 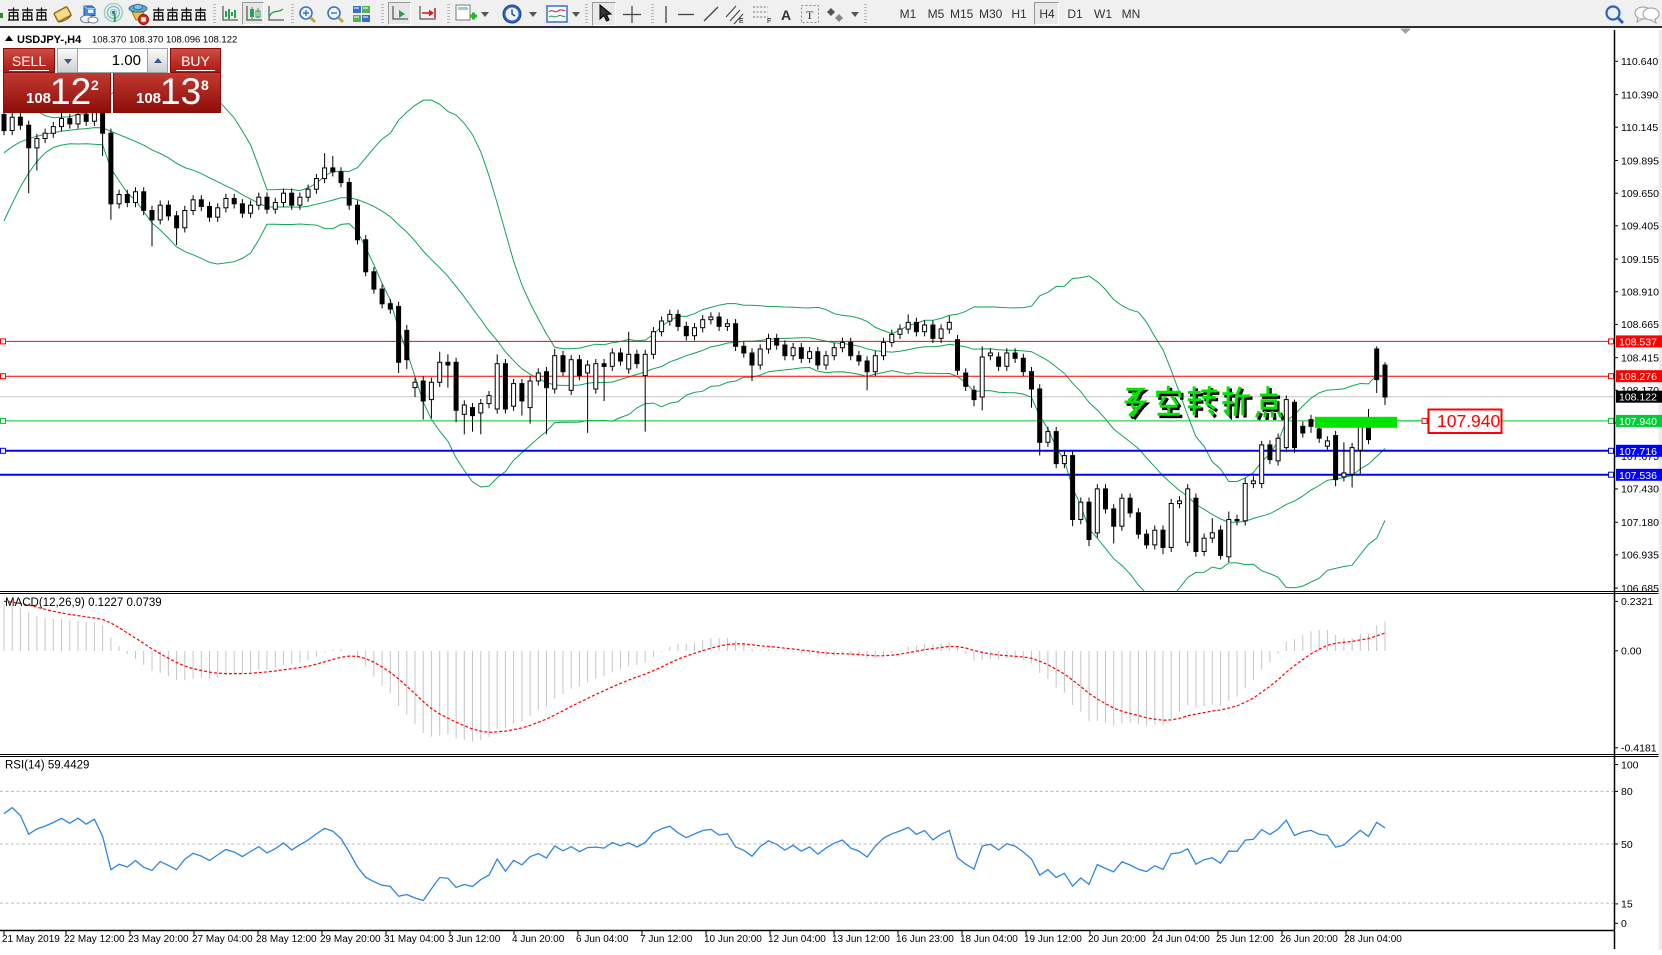 What do you see at coordinates (1639, 95) in the screenshot?
I see `svg-text: 110.390` at bounding box center [1639, 95].